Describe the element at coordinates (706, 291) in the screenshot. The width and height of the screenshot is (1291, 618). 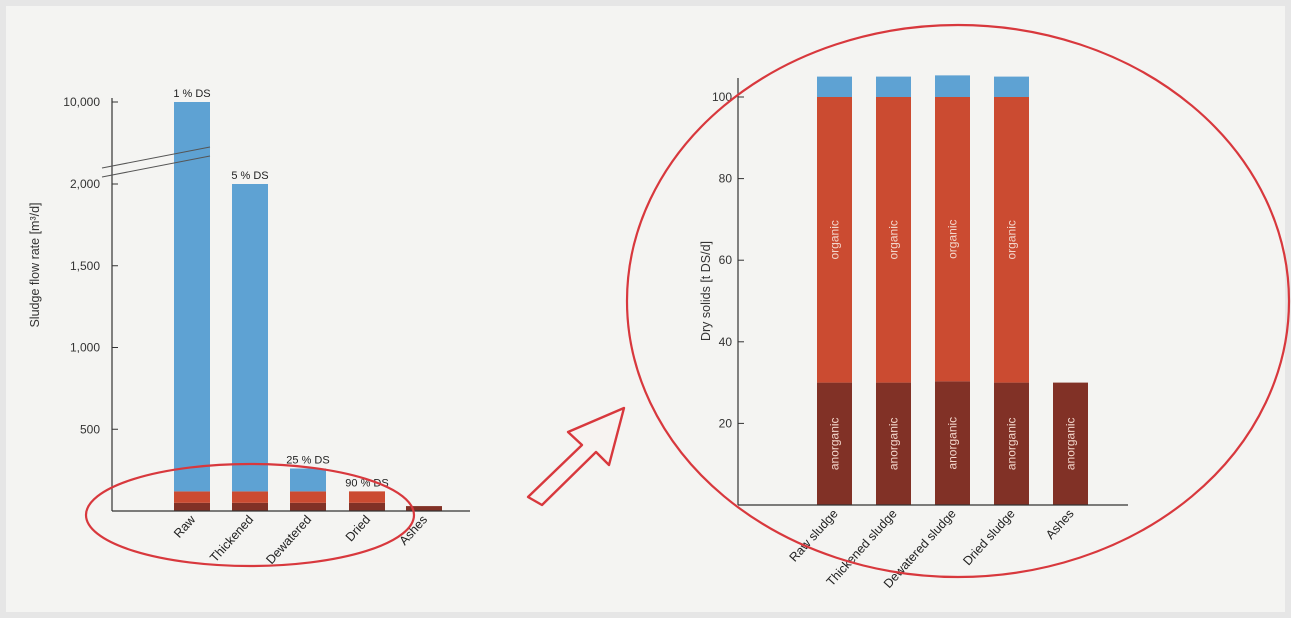
I see `right-y-axis-label: Dry solids [t DS/d]` at that location.